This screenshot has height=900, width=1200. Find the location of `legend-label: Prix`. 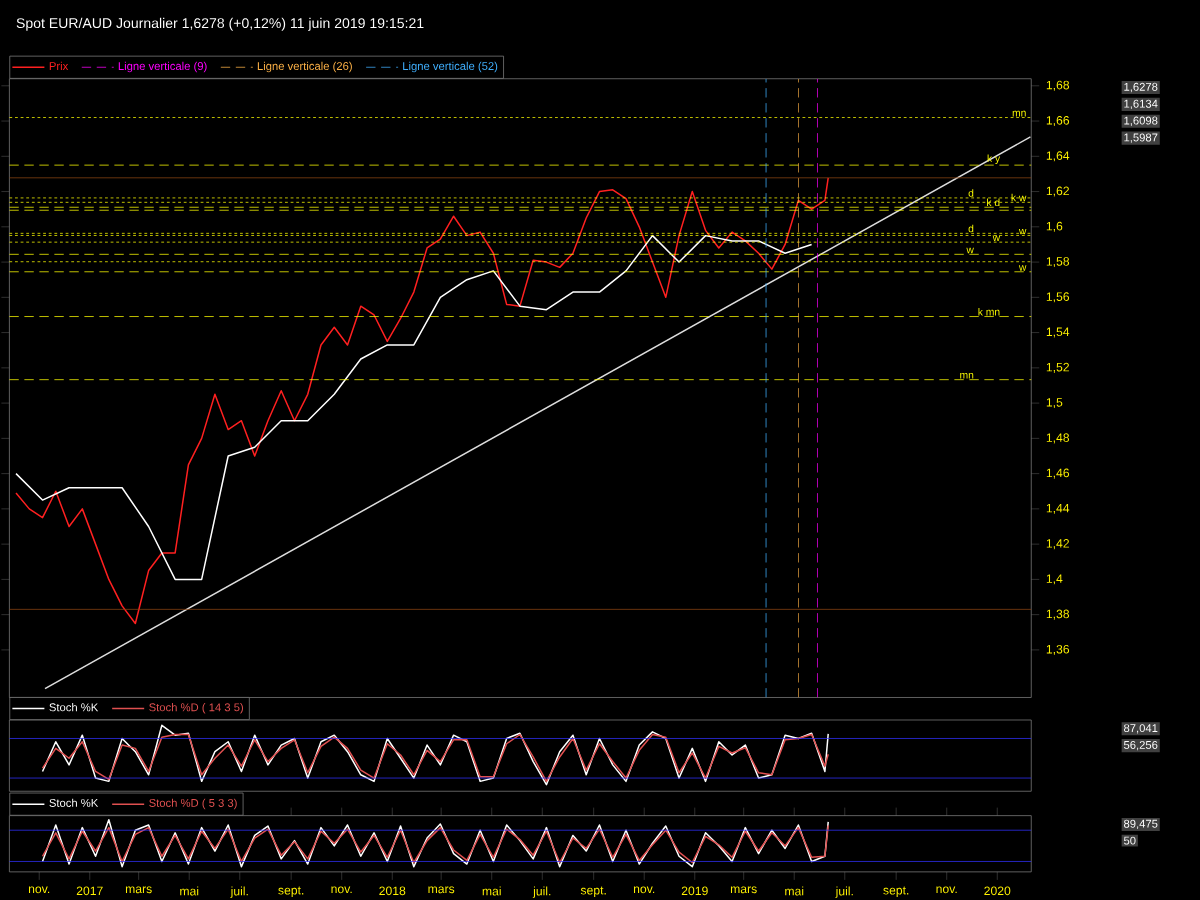

legend-label: Prix is located at coordinates (59, 65).